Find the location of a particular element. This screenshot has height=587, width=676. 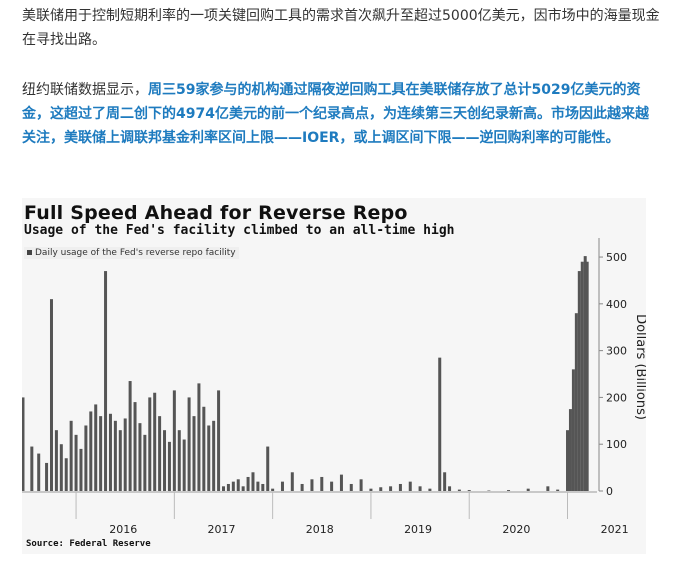

x-tick-label: 2017 is located at coordinates (221, 529).